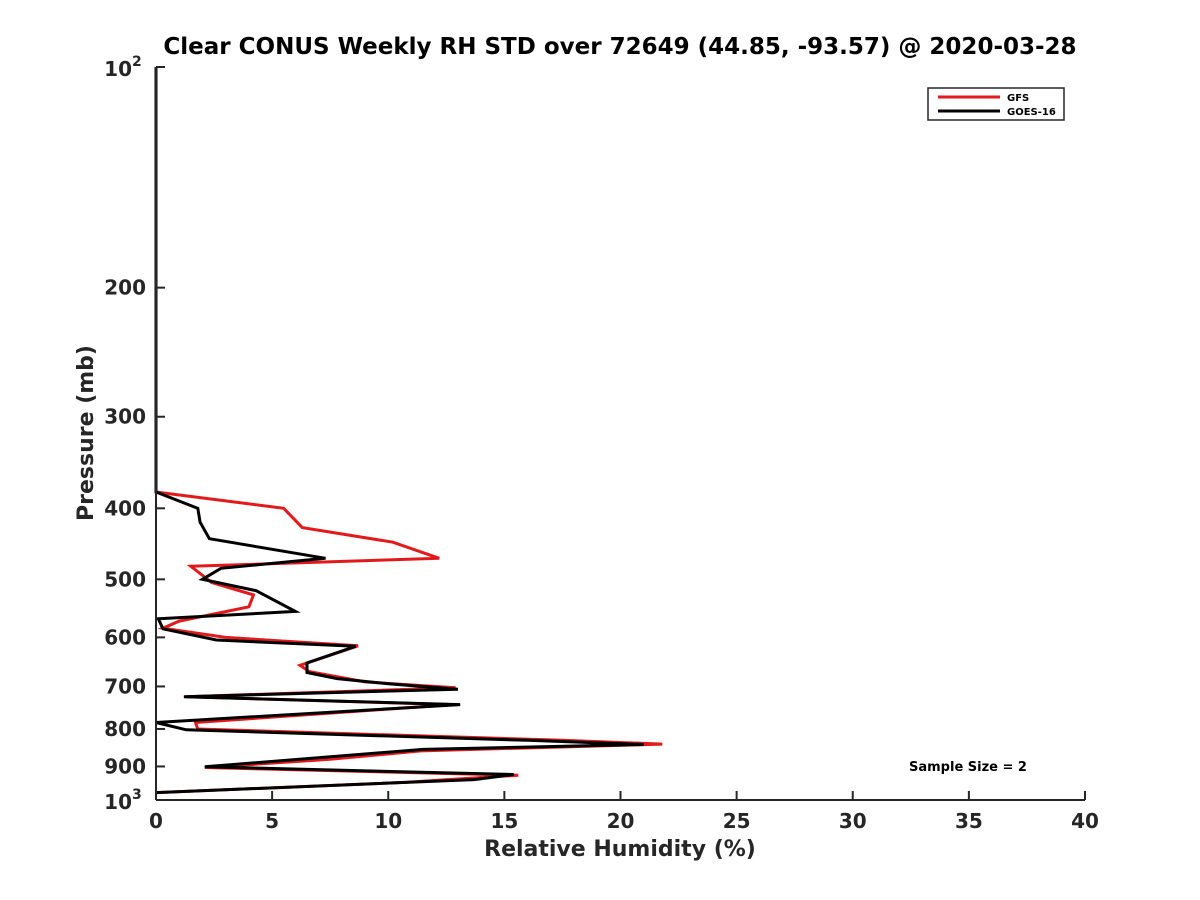  I want to click on y-axis-label: Pressure (mb), so click(86, 433).